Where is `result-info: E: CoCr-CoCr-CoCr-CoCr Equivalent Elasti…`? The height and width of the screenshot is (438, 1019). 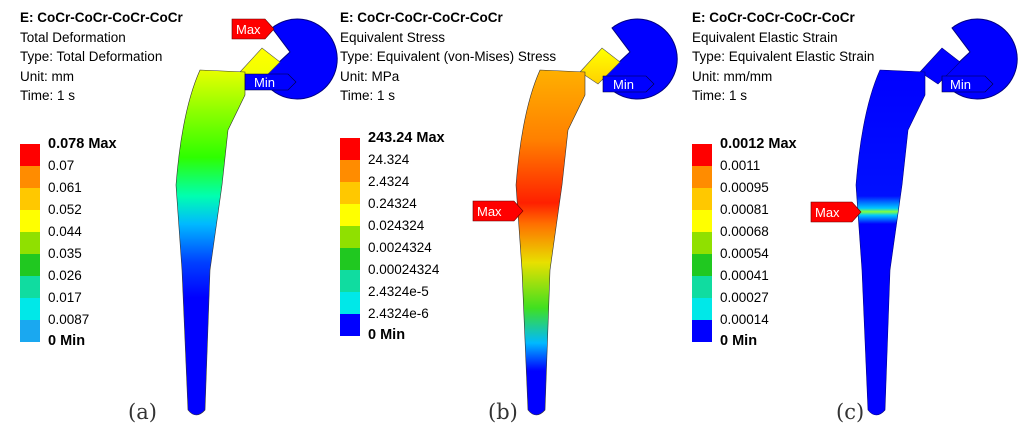 result-info: E: CoCr-CoCr-CoCr-CoCr Equivalent Elasti… is located at coordinates (783, 57).